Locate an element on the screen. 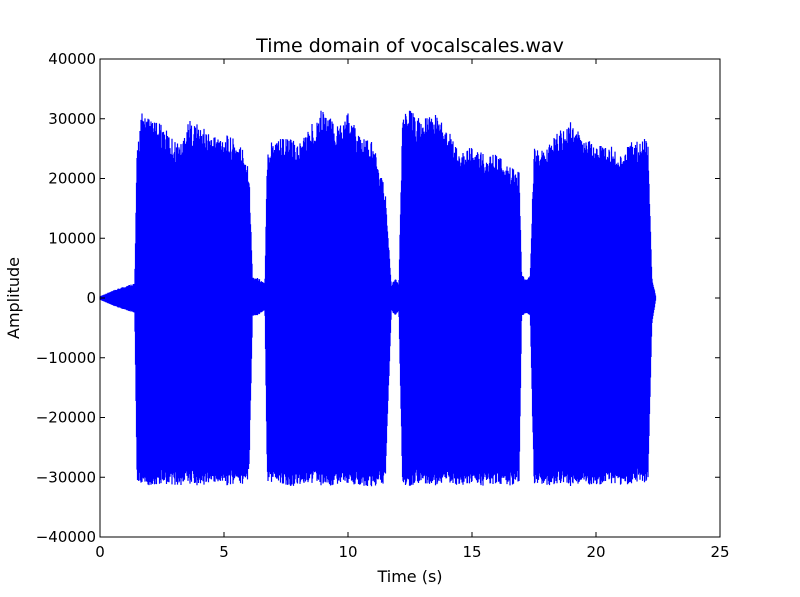 Image resolution: width=800 pixels, height=597 pixels. x-tick-label: 10 is located at coordinates (347, 552).